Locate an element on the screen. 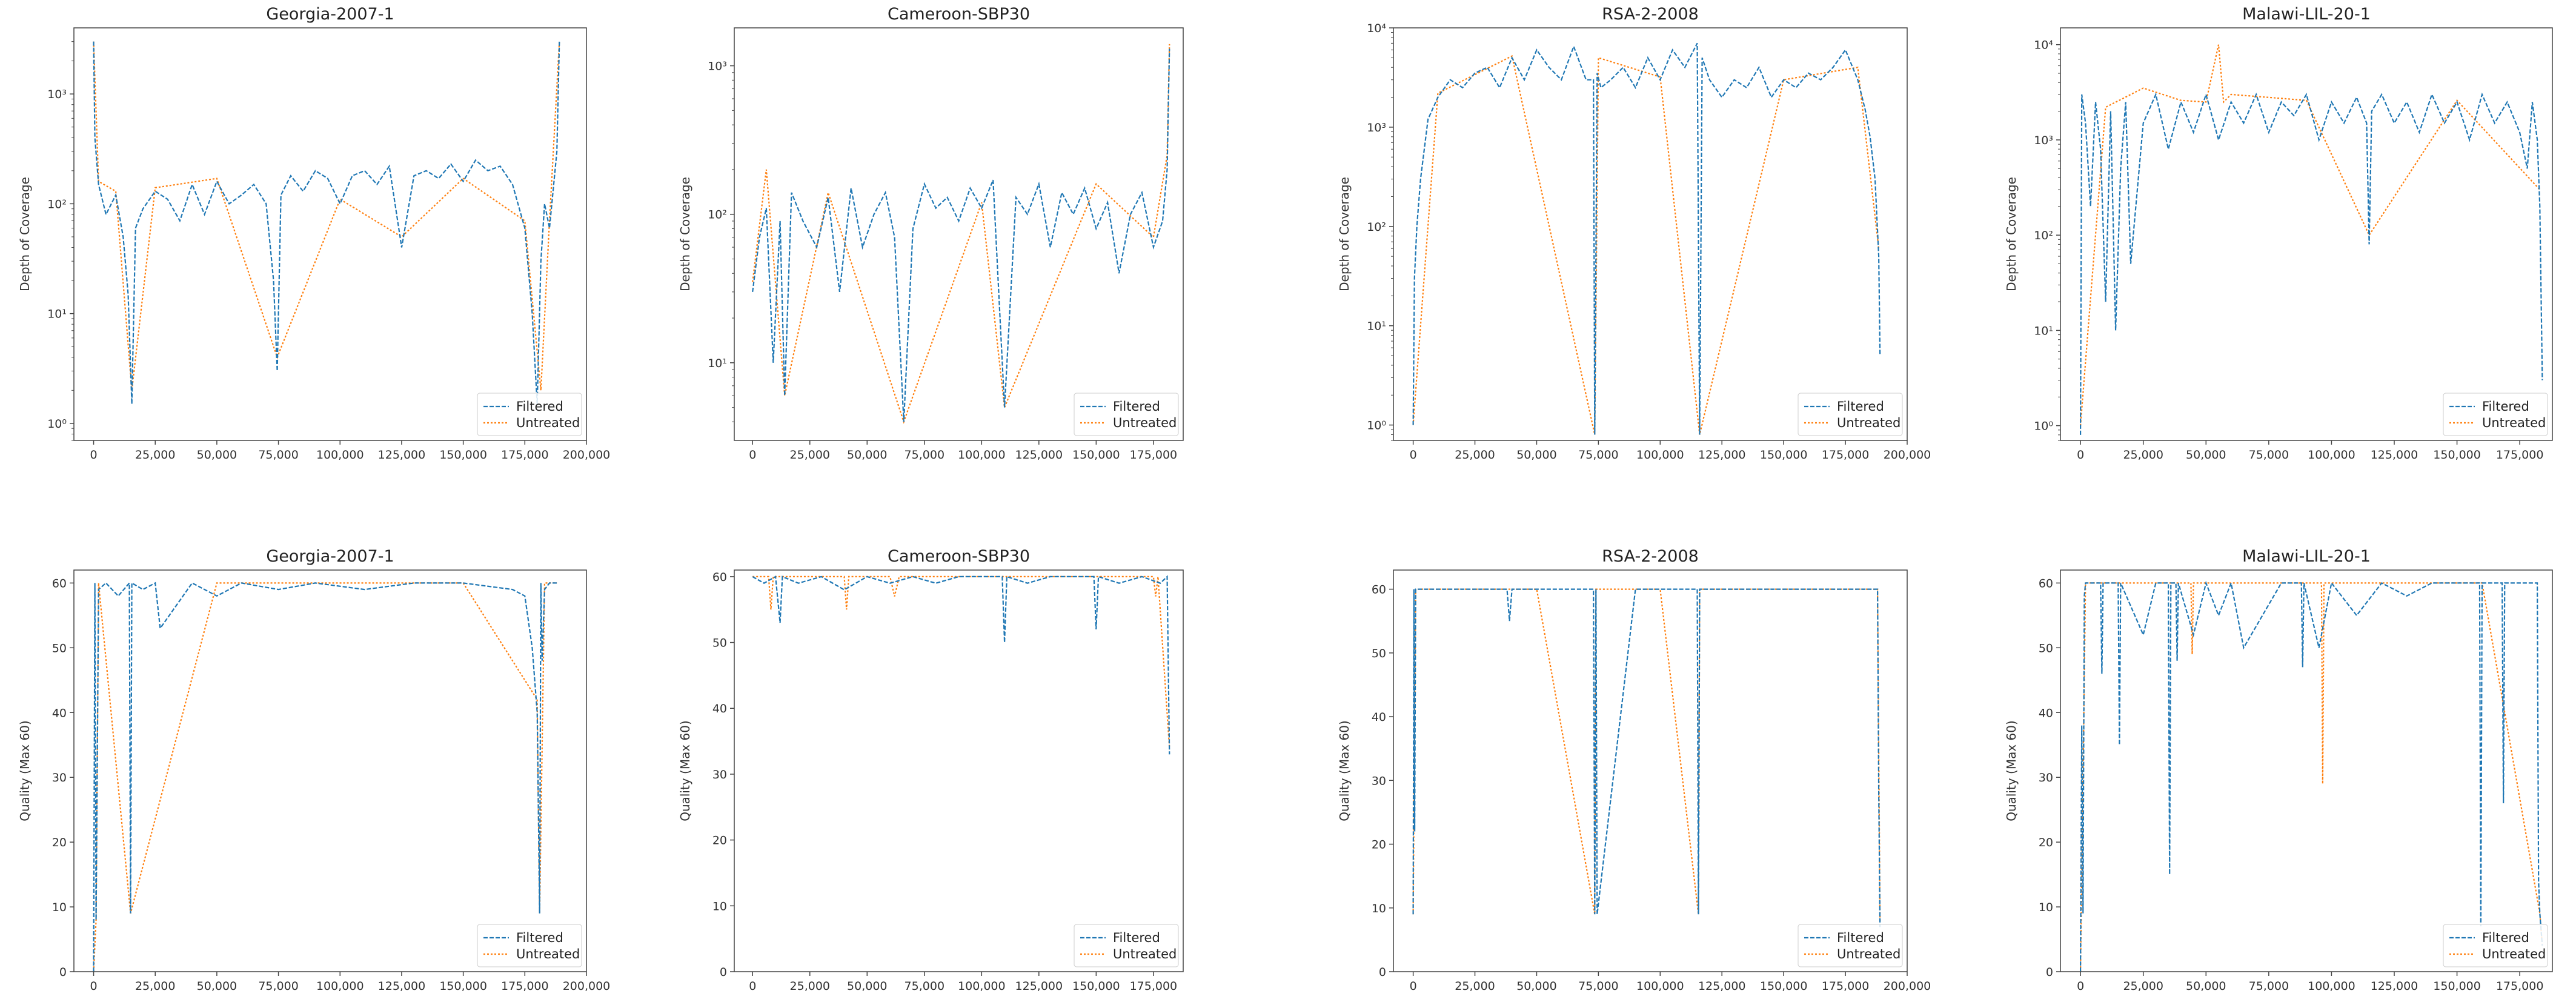 The image size is (2576, 1005). chart-7-legend-label-filtered: Filtered is located at coordinates (1860, 937).